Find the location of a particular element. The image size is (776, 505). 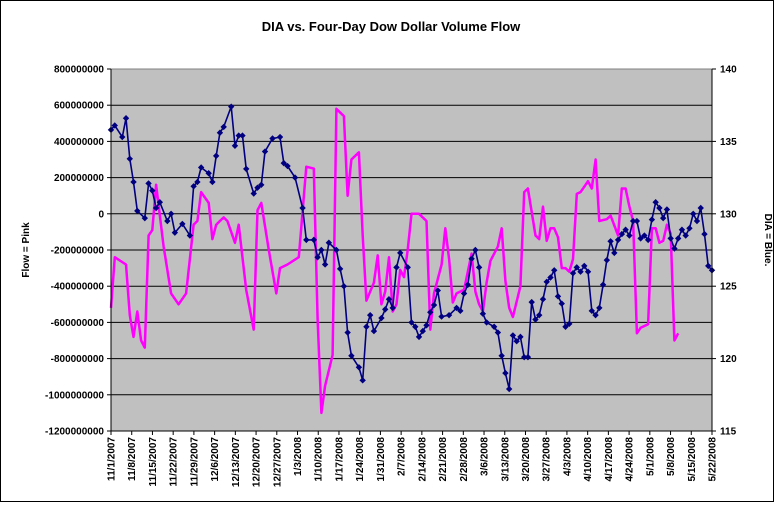

x-tick-label: 5/15/2008 is located at coordinates (692, 459).